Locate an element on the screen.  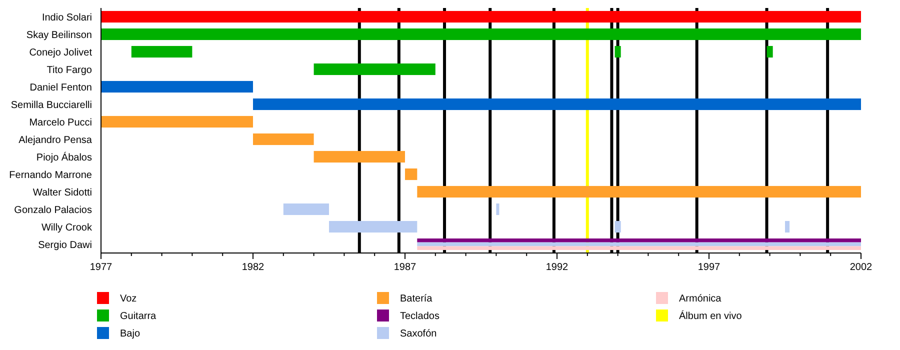
y-tick-label: Walter Sidotti is located at coordinates (62, 192).